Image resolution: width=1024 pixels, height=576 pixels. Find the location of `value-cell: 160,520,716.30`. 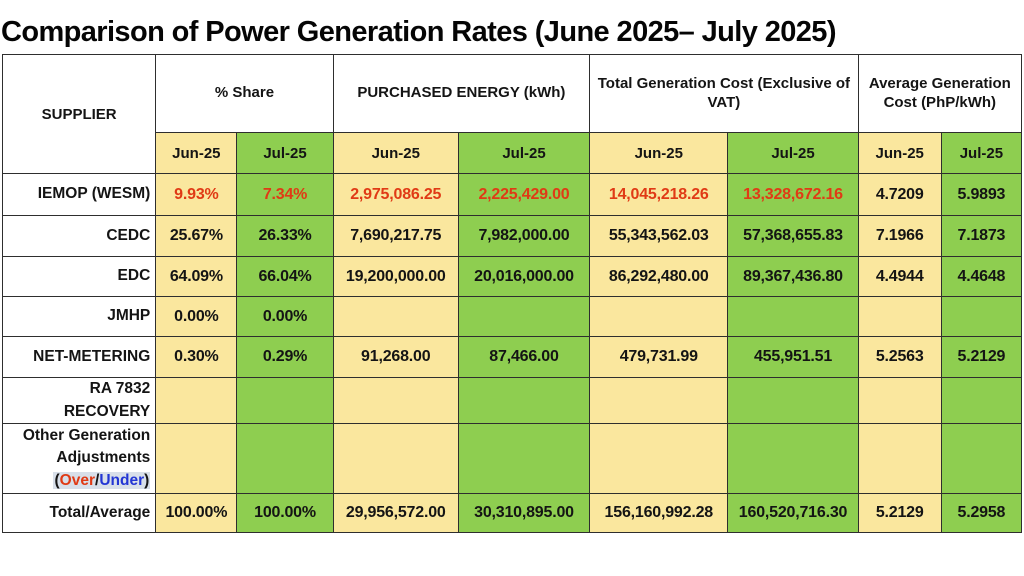

value-cell: 160,520,716.30 is located at coordinates (793, 513).